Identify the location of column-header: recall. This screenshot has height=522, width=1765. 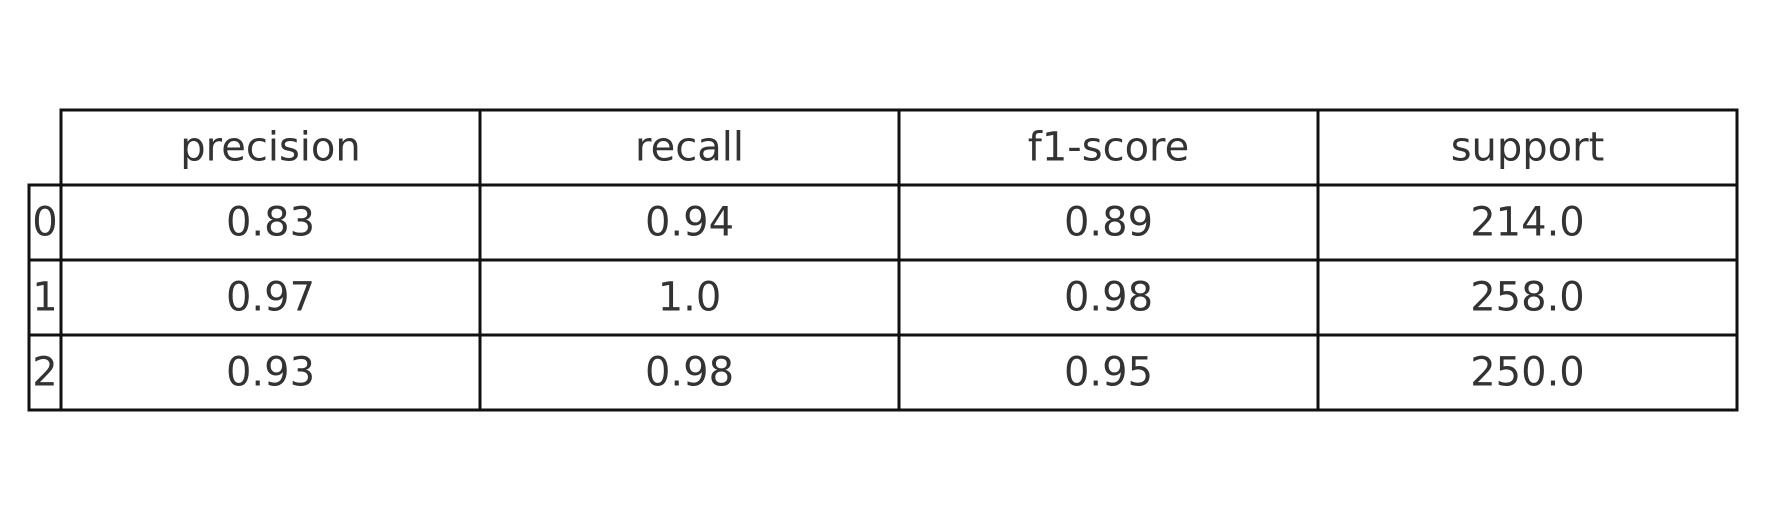
(689, 148).